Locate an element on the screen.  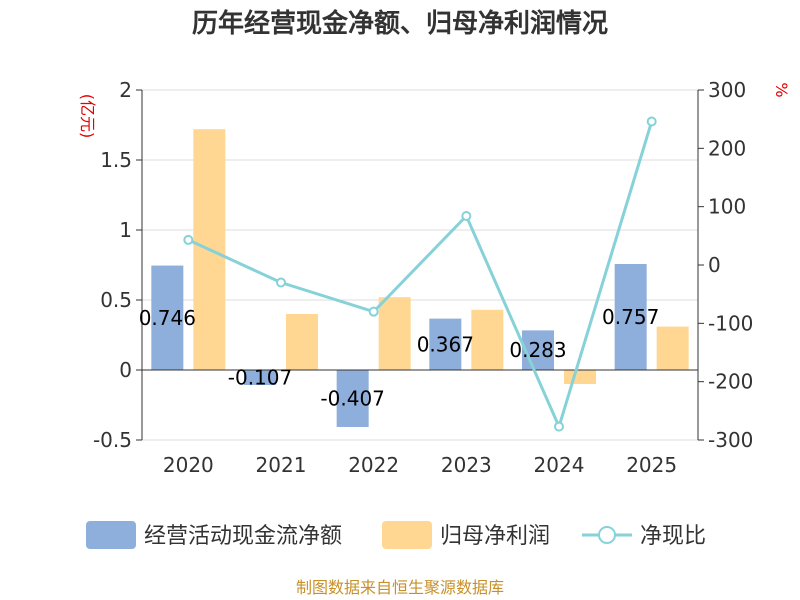
left-axis-tick-label: 0 is located at coordinates (125, 370).